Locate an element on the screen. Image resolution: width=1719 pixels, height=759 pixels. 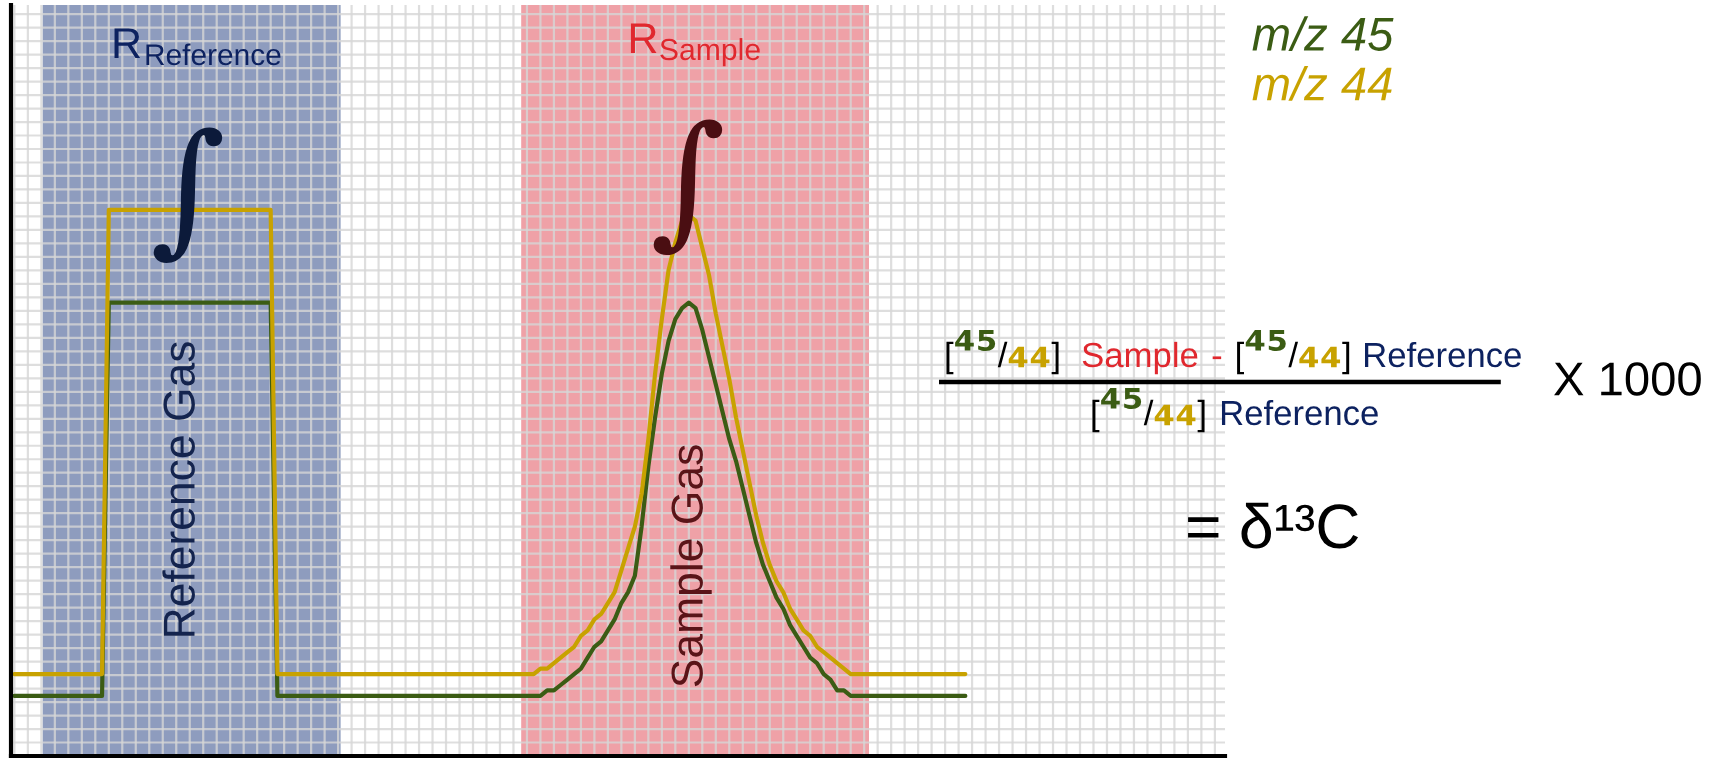
text: m/z 45 is located at coordinates (1323, 33).